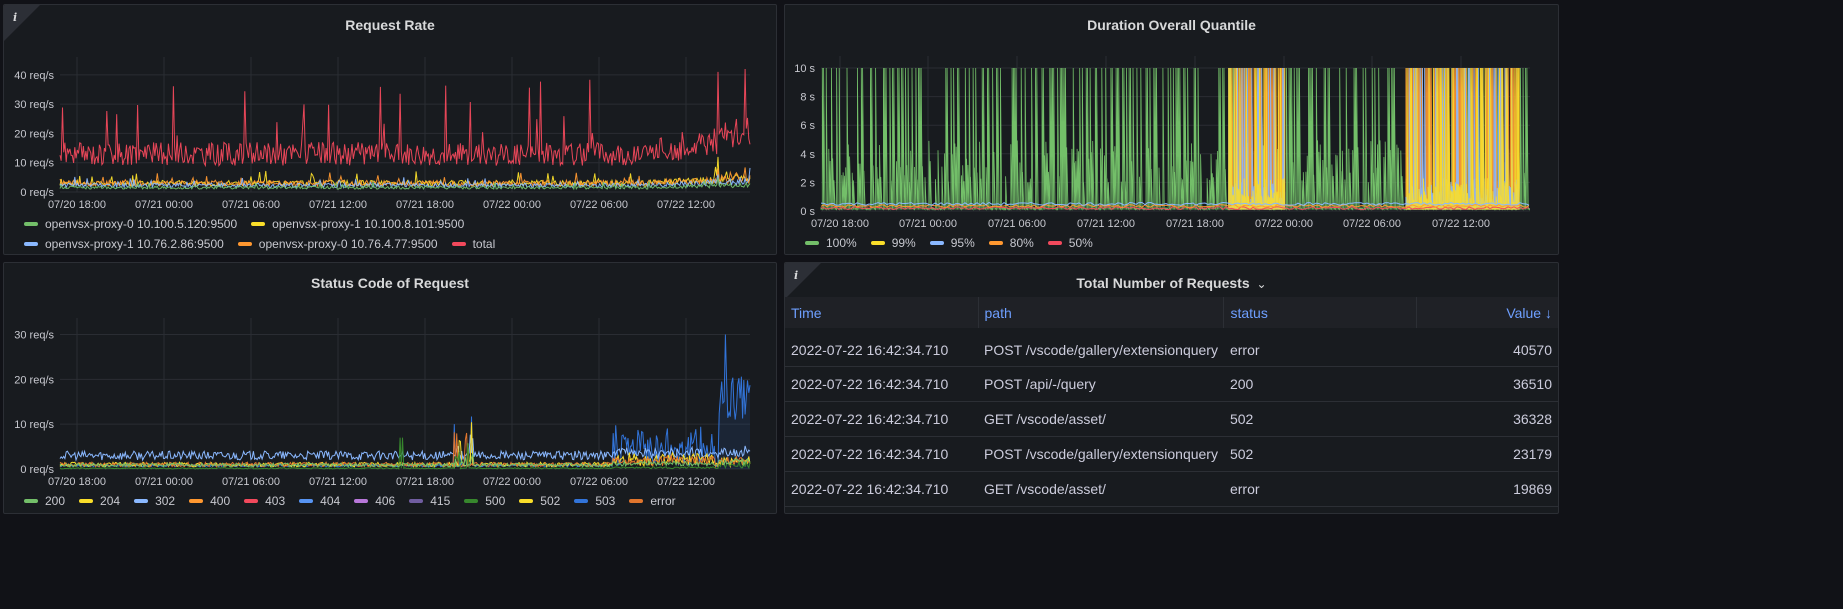  What do you see at coordinates (1070, 243) in the screenshot?
I see `legend-item: 50%` at bounding box center [1070, 243].